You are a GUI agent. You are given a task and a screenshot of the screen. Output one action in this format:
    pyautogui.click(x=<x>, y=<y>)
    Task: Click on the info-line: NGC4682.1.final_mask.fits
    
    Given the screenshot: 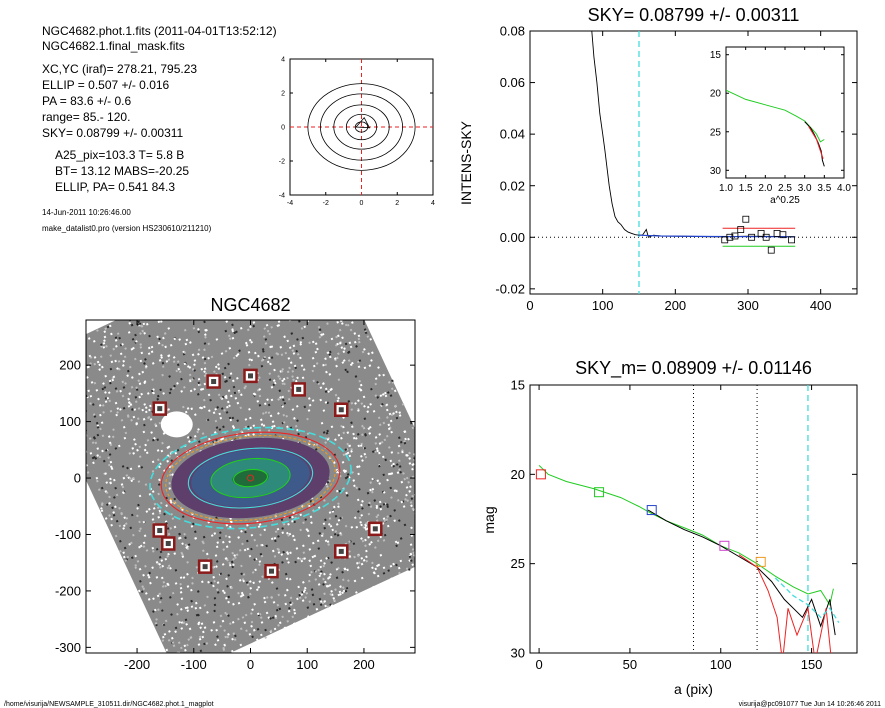 What is the action you would take?
    pyautogui.click(x=113, y=46)
    